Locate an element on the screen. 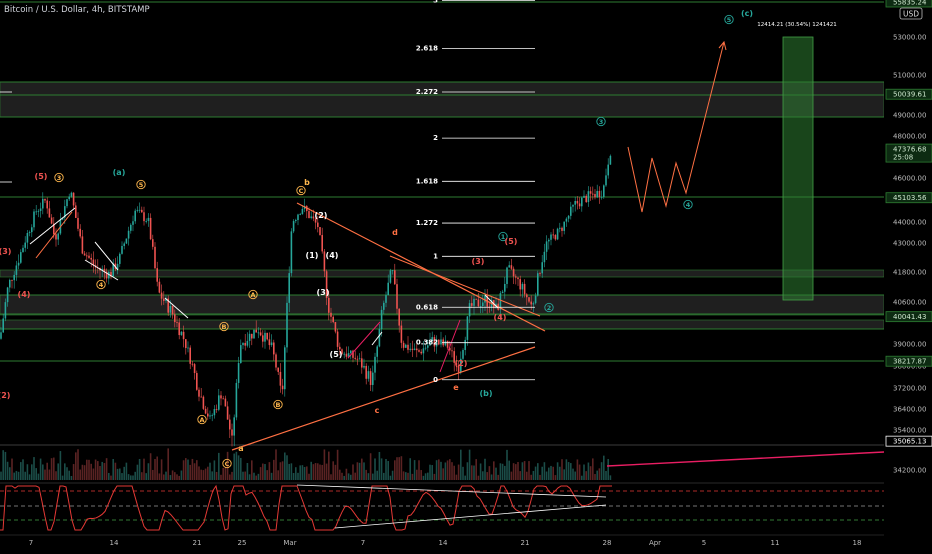  symbol-title: Bitcoin / U.S. Dollar, 4h, BITSTAMP is located at coordinates (77, 10).